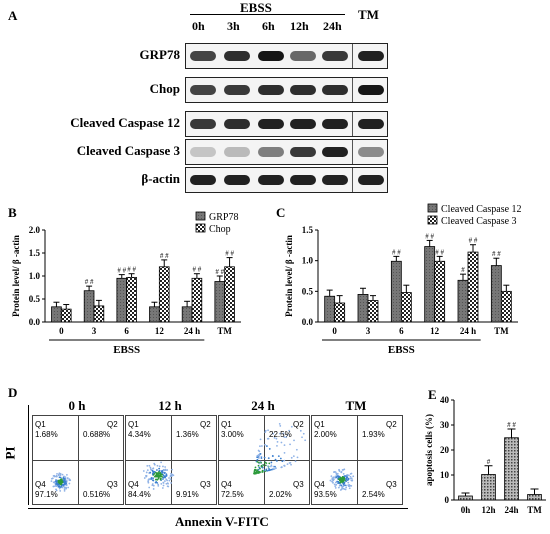 Image resolution: width=550 pixels, height=534 pixels. Describe the element at coordinates (94, 331) in the screenshot. I see `x-tick-label: 3` at that location.